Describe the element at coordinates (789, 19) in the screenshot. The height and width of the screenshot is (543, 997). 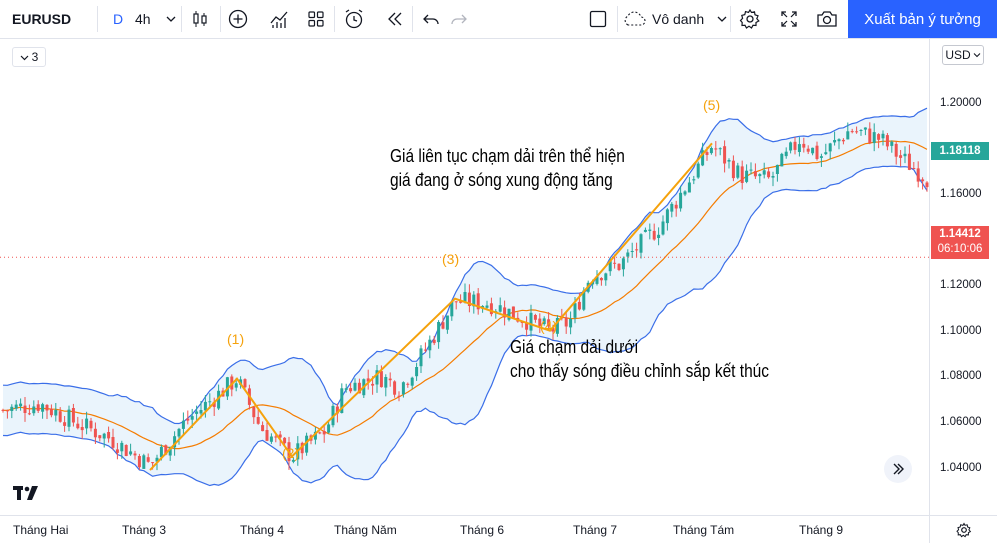
I see `fullscreen-icon` at that location.